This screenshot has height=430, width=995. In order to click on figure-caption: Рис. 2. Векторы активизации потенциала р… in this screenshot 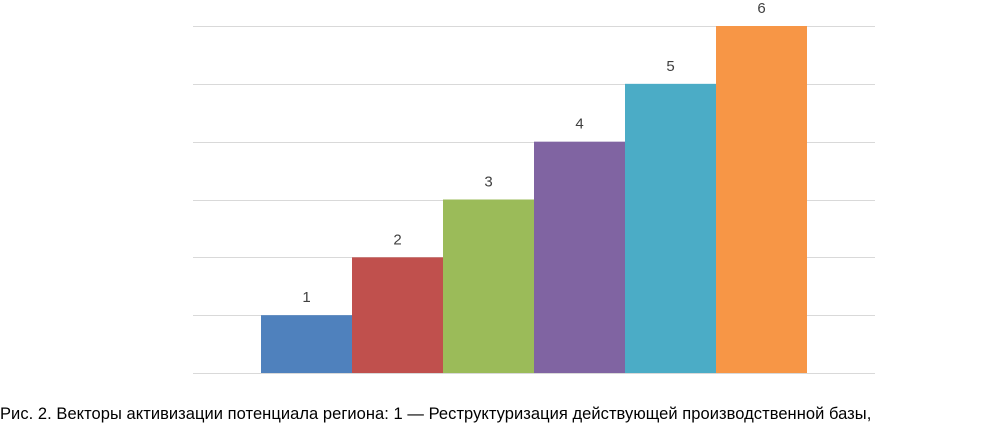, I will do `click(436, 414)`.